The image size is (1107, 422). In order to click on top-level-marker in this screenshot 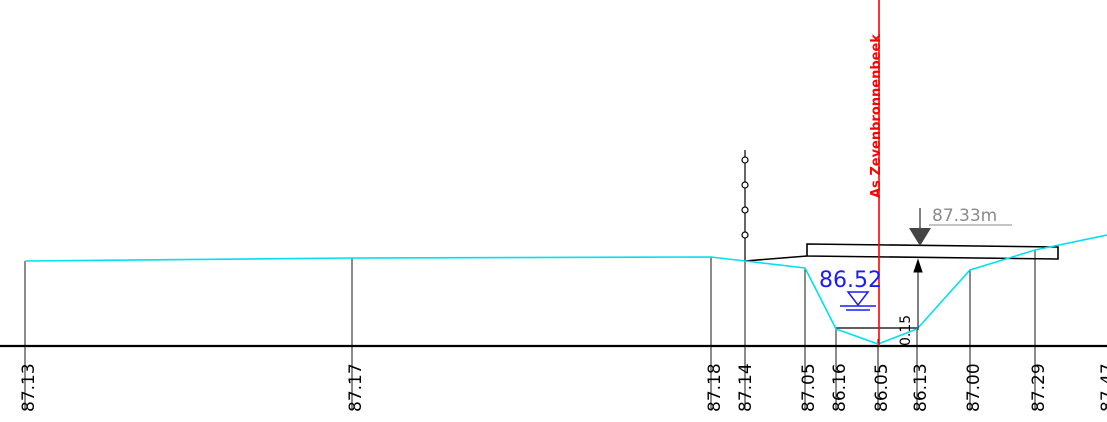, I will do `click(960, 227)`.